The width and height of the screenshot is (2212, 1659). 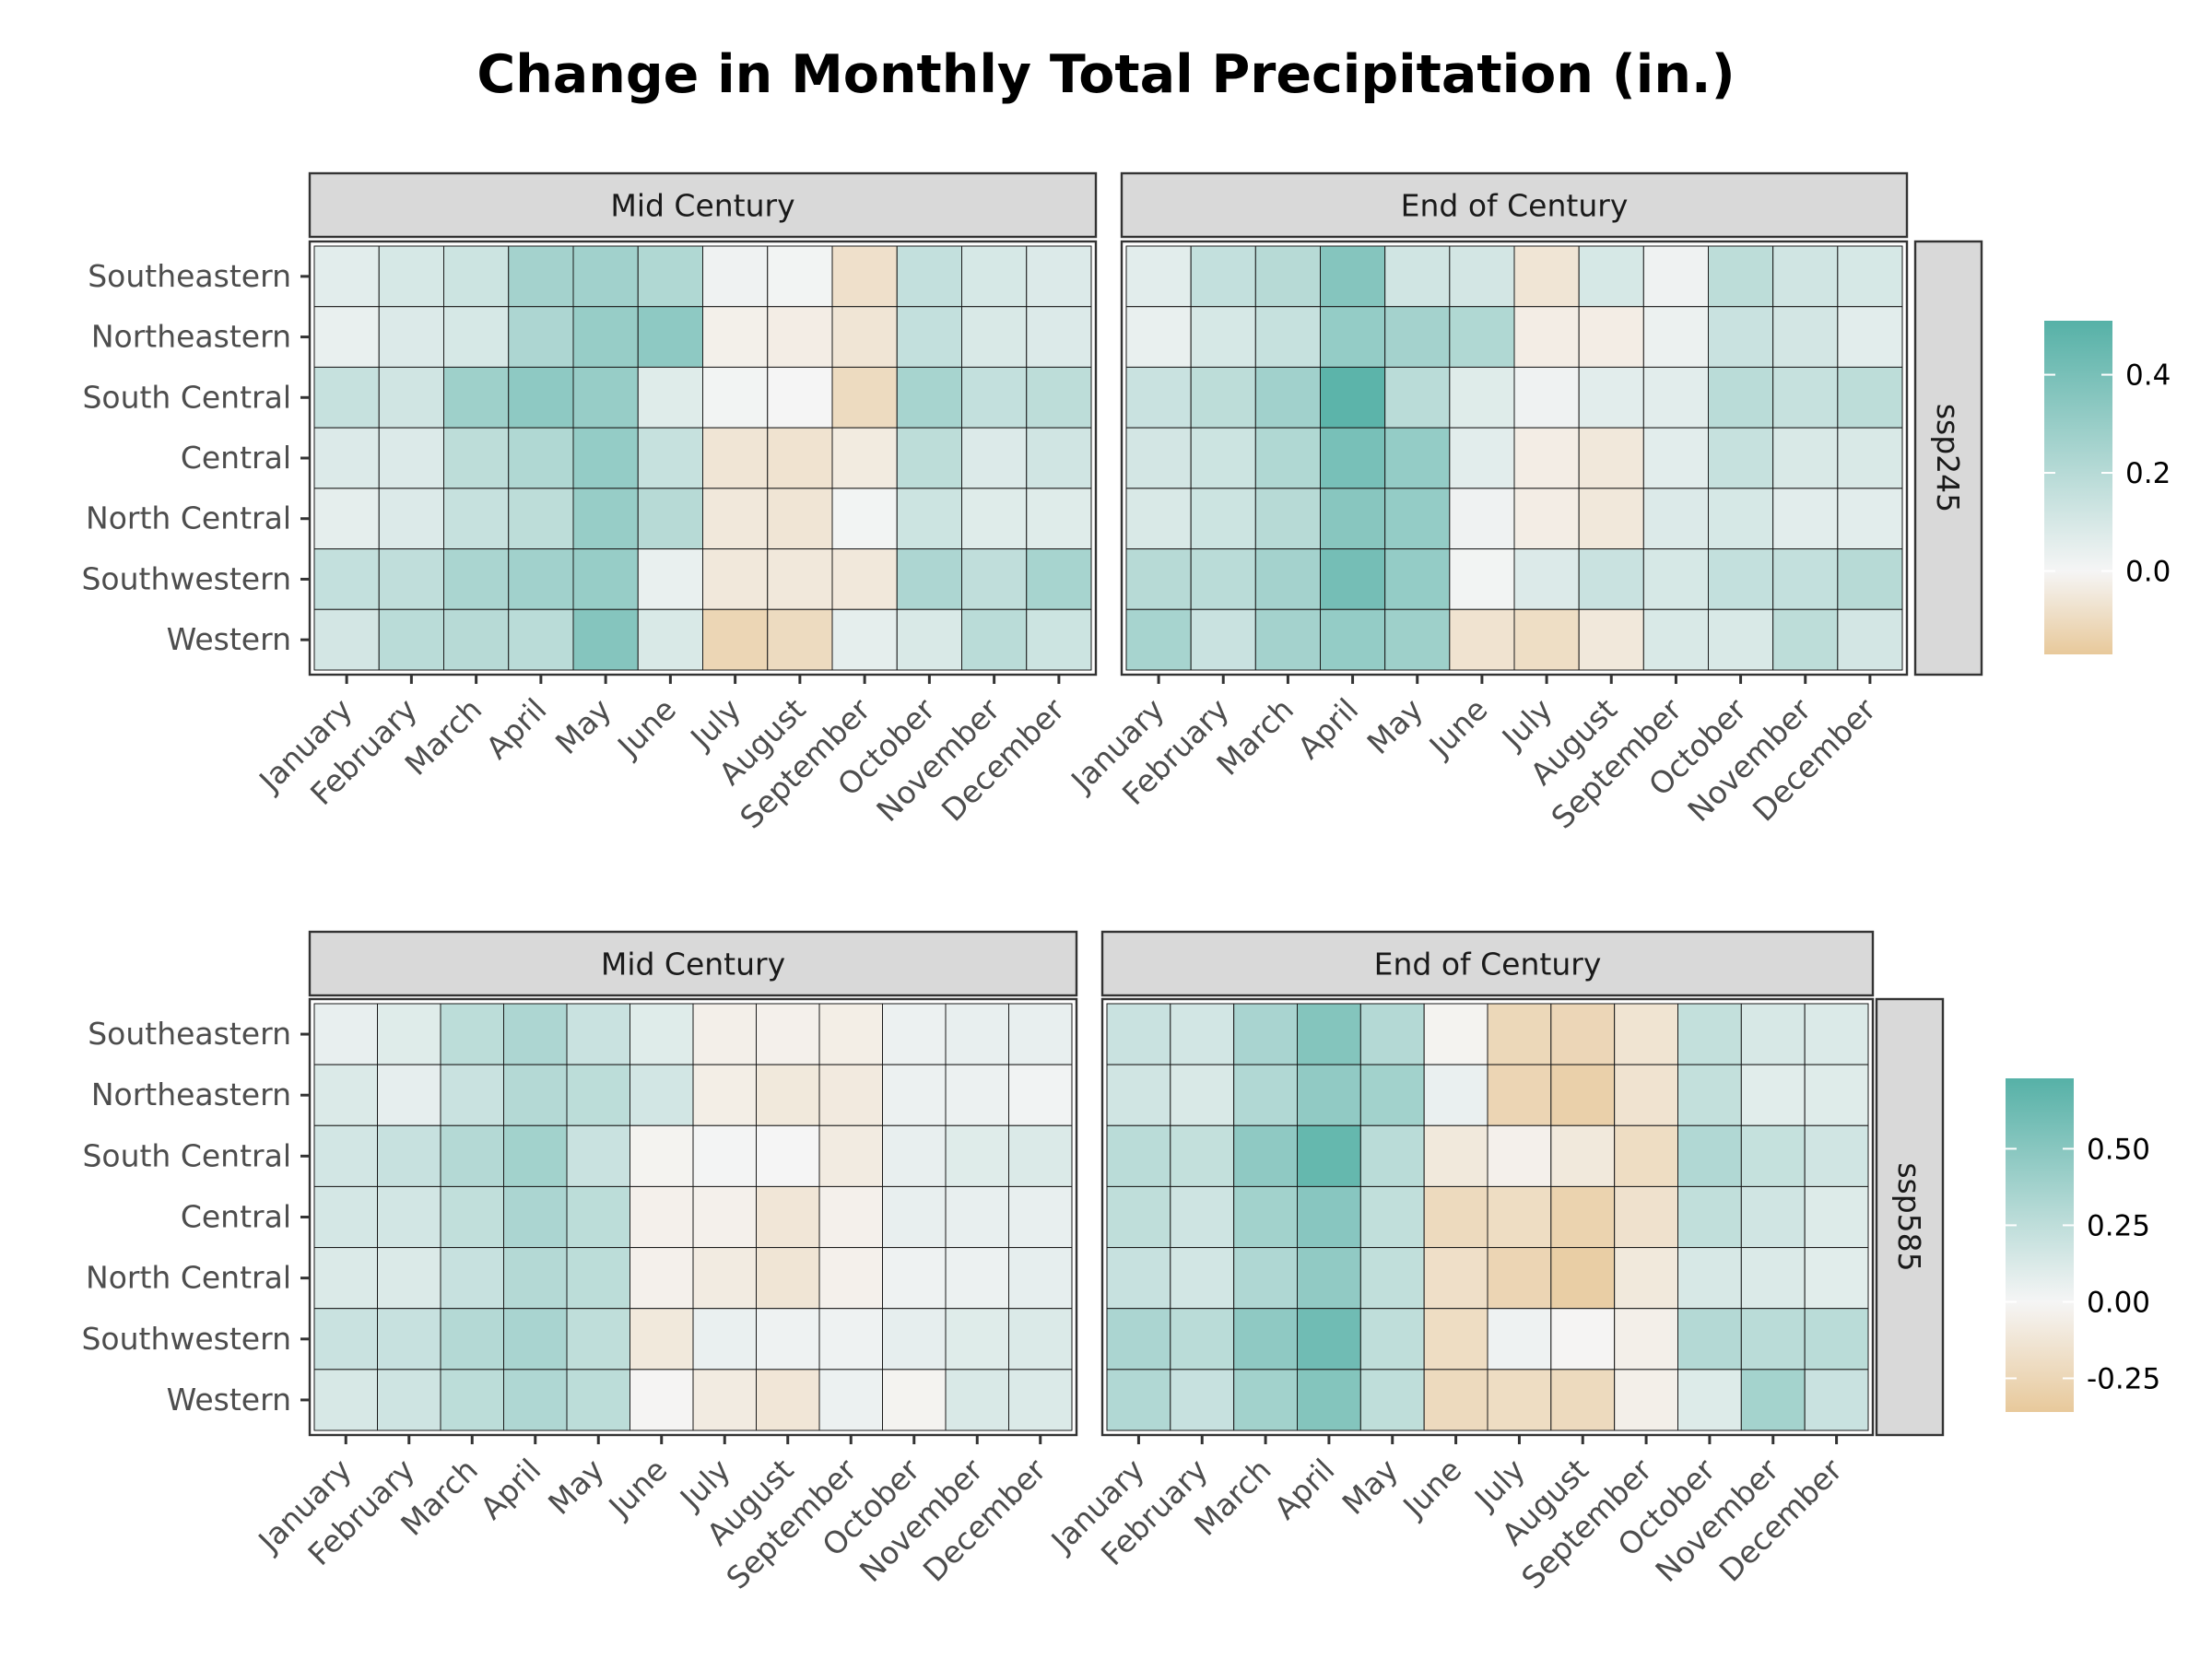 I want to click on y-tick-label: North Central, so click(x=188, y=1278).